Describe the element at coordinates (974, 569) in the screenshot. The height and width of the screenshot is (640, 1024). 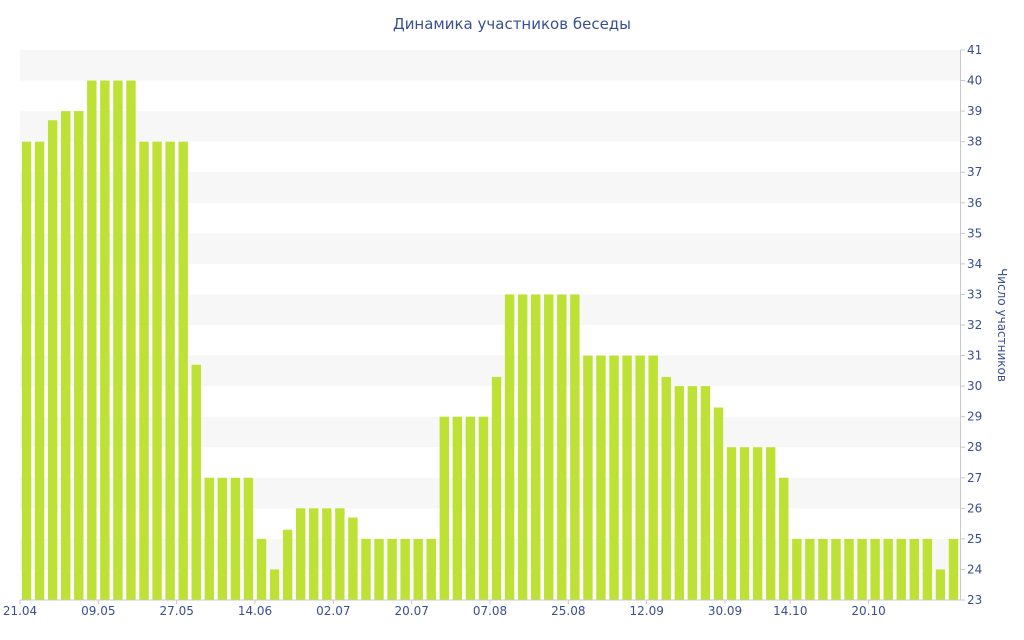
I see `y-tick-label: 24` at that location.